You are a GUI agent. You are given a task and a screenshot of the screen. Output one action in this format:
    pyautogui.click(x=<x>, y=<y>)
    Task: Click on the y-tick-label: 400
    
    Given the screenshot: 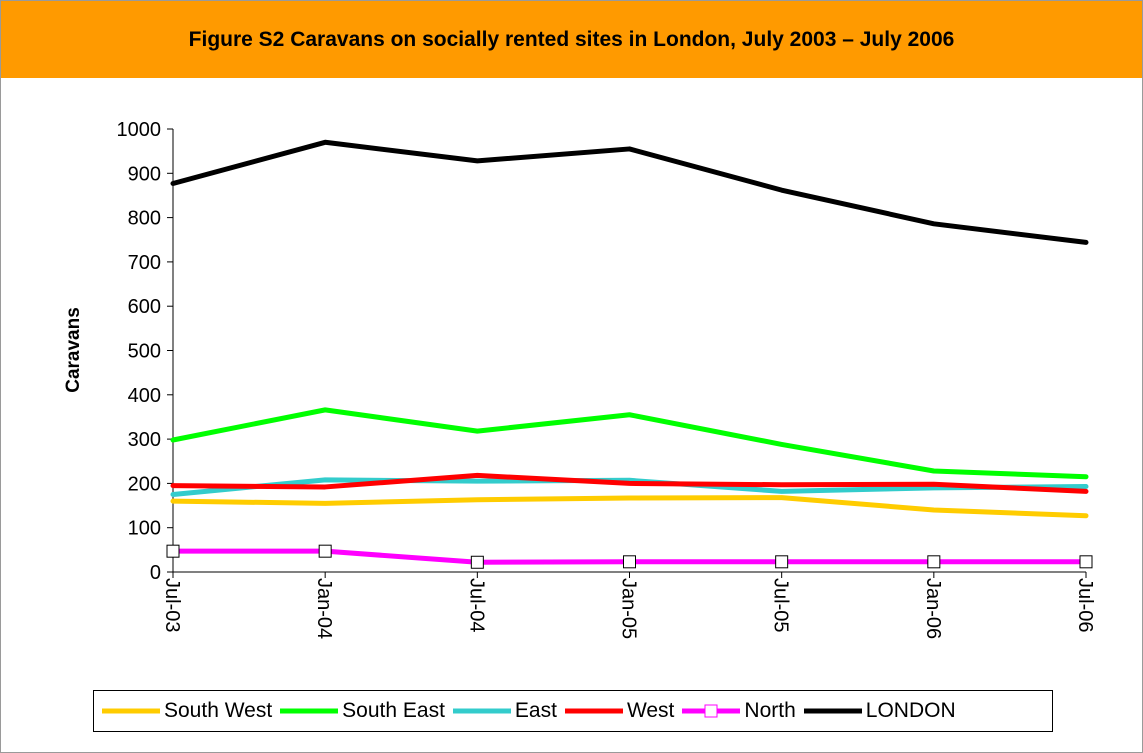 What is the action you would take?
    pyautogui.click(x=144, y=396)
    